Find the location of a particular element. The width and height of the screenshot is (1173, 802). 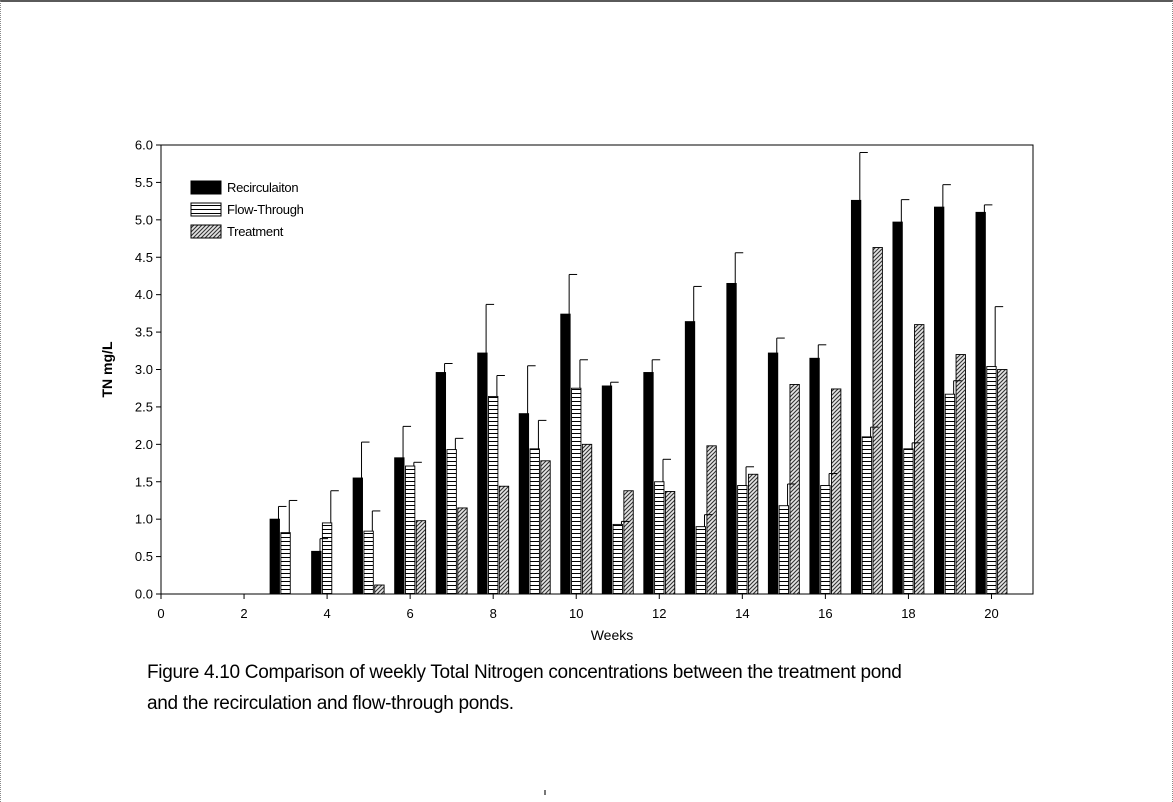

scan-speck is located at coordinates (545, 792).